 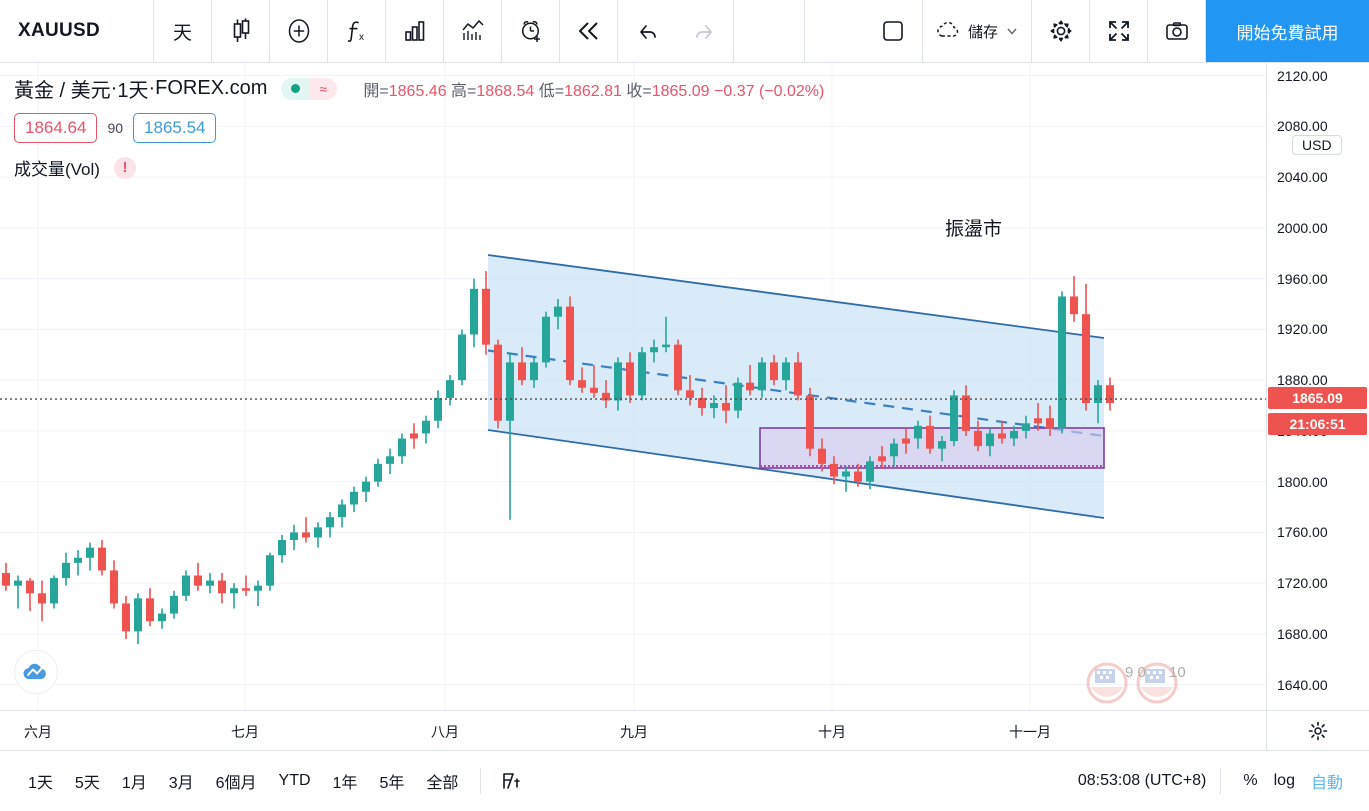 What do you see at coordinates (295, 88) in the screenshot?
I see `market-open-dot-icon` at bounding box center [295, 88].